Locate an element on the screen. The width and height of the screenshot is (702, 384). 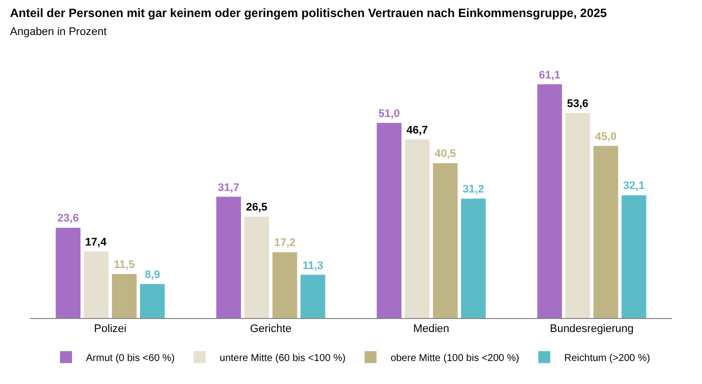
chart-title: Anteil der Personen mit gar keinem oder geringem politischen Vertrauen nach Einkommensgruppe, 2025 is located at coordinates (309, 13).